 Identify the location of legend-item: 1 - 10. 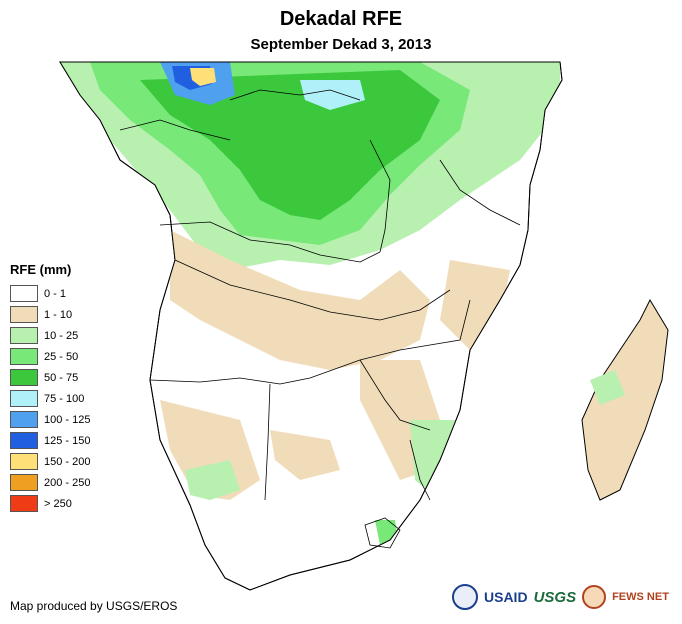
(50, 314).